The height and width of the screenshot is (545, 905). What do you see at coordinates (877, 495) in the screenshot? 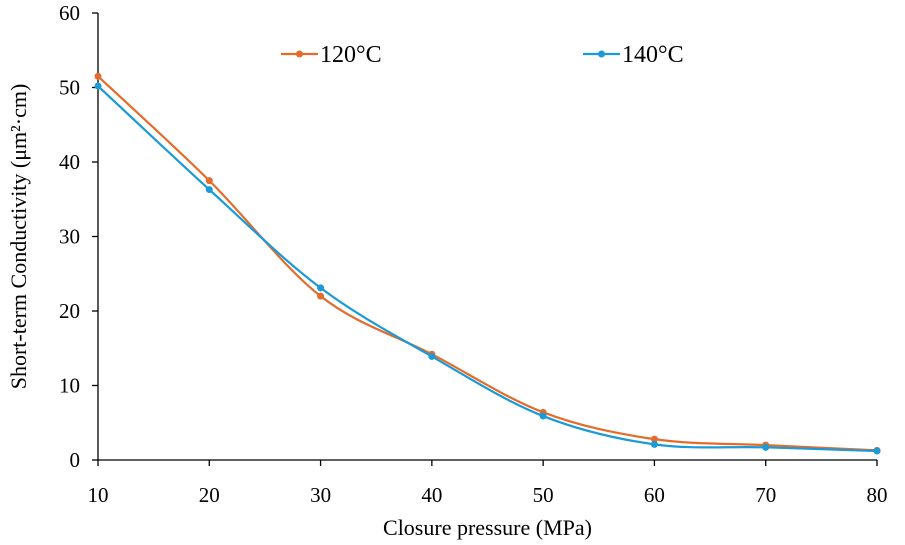
I see `x-tick-label: 80` at bounding box center [877, 495].